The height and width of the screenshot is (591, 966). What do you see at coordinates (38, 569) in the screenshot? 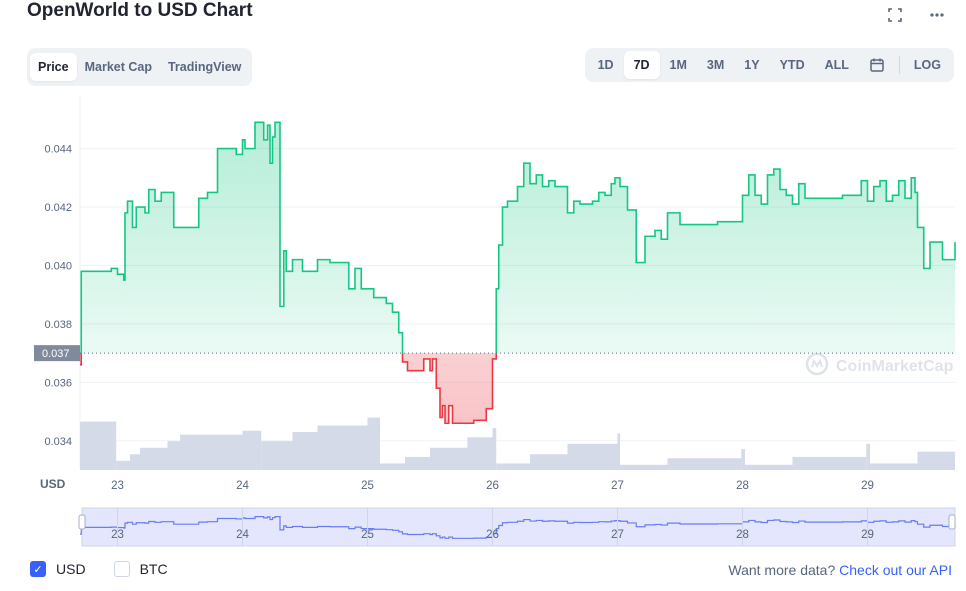
I see `checkbox-checked-icon: ✓` at bounding box center [38, 569].